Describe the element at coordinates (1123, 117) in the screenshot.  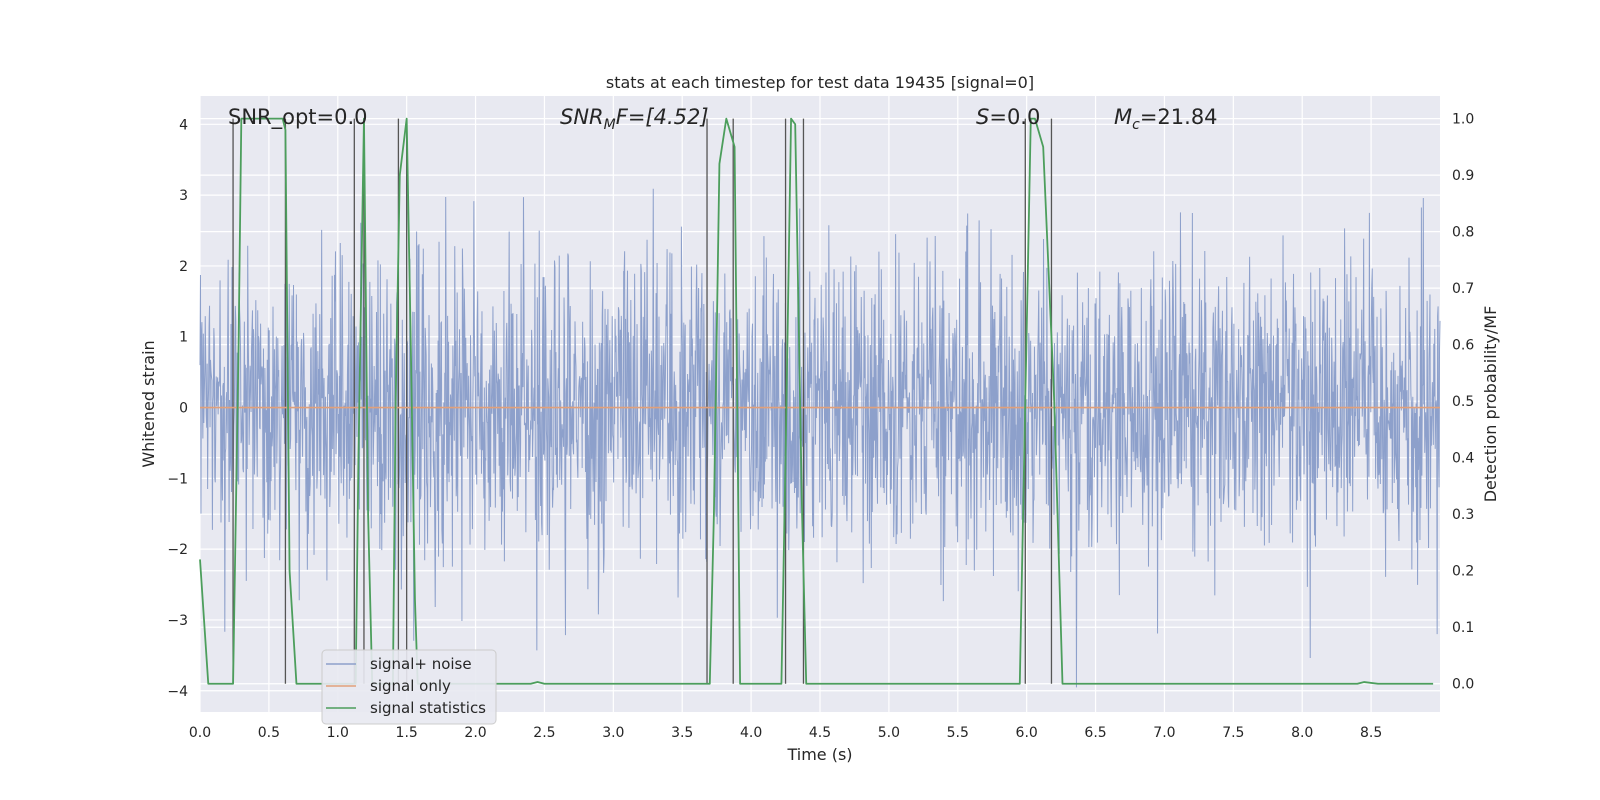
I see `mc-symbol: M` at that location.